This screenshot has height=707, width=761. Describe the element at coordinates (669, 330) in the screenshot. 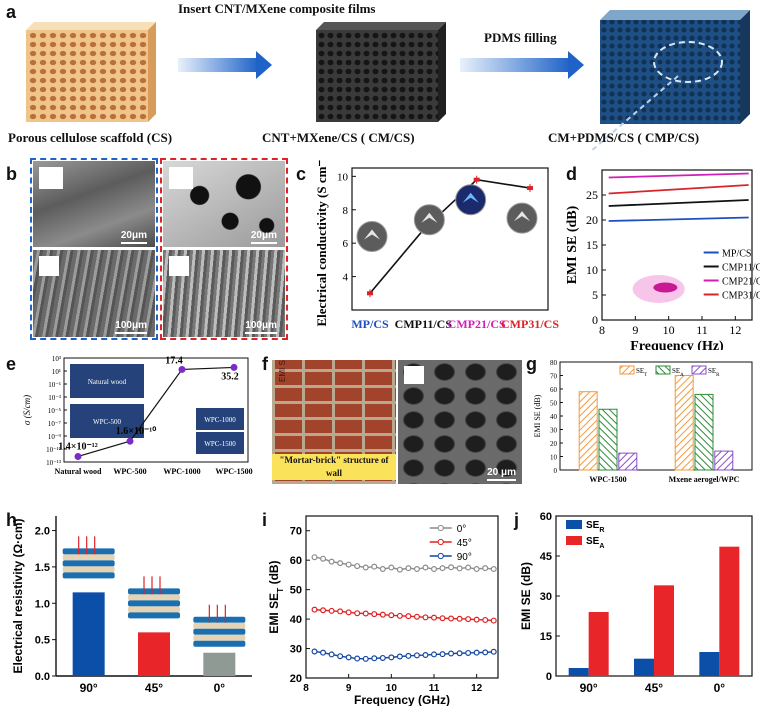

I see `x-tick-label: 10` at that location.